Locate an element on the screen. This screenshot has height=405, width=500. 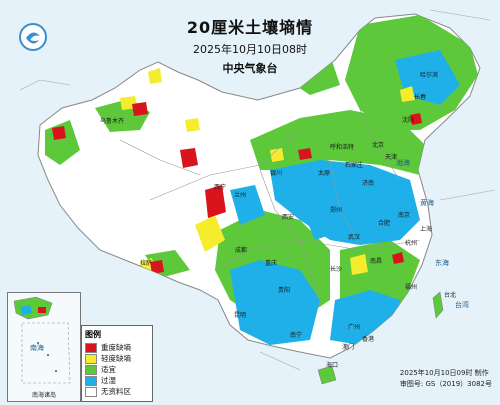
city-haikou: 海口 is located at coordinates (332, 365).